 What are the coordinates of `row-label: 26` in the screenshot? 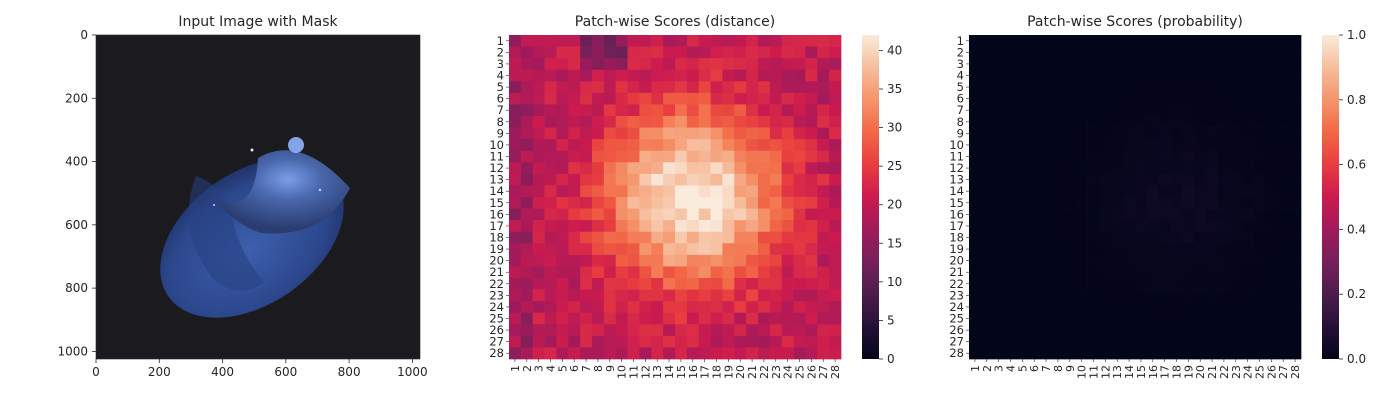 It's located at (956, 330).